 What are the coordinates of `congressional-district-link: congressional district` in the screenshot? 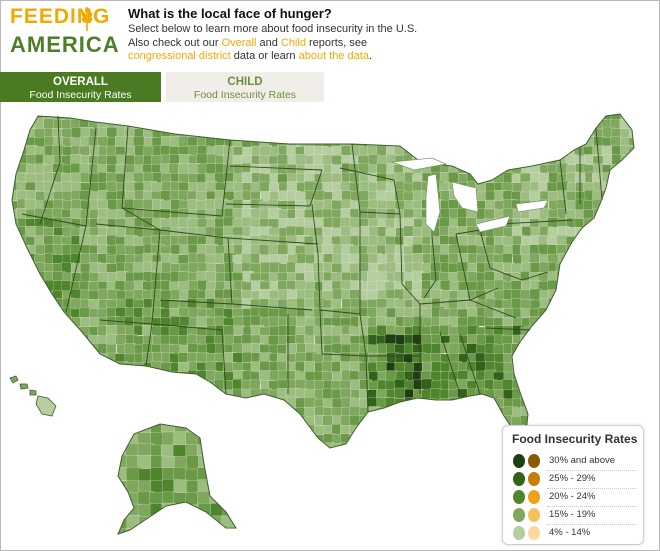 It's located at (179, 56).